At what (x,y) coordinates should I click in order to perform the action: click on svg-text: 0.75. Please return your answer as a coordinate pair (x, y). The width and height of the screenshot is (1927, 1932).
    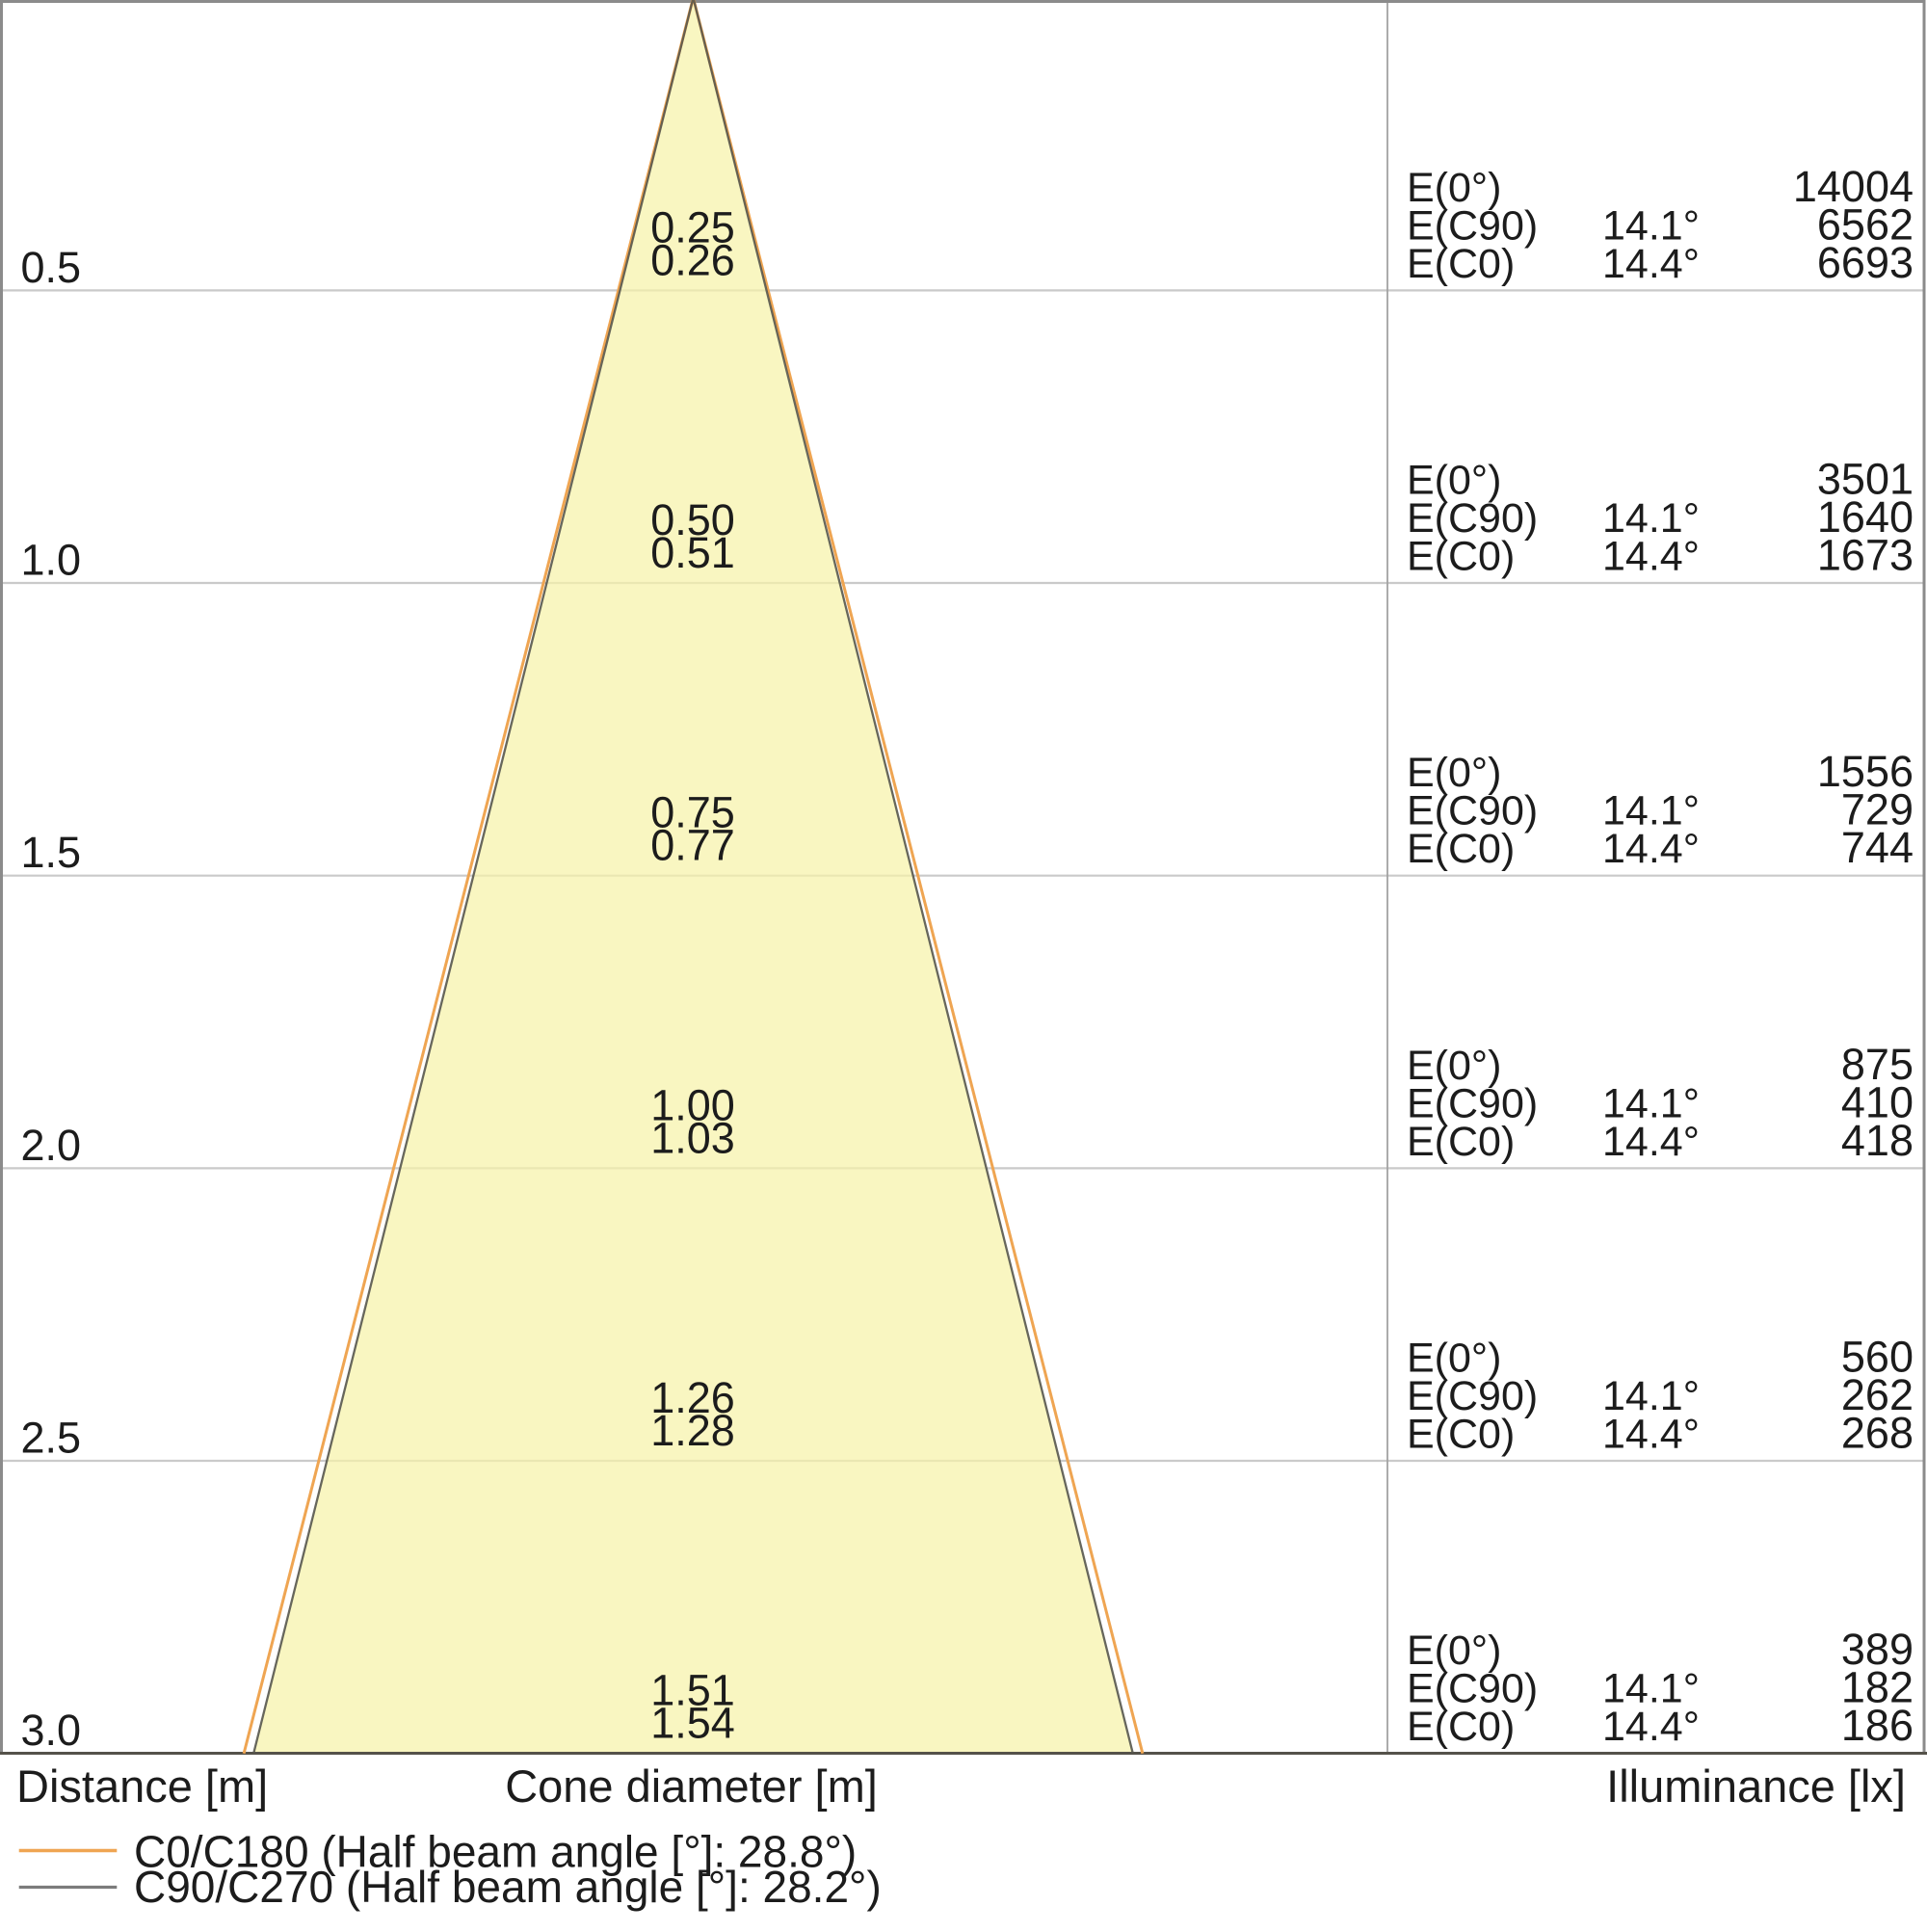
    Looking at the image, I should click on (692, 812).